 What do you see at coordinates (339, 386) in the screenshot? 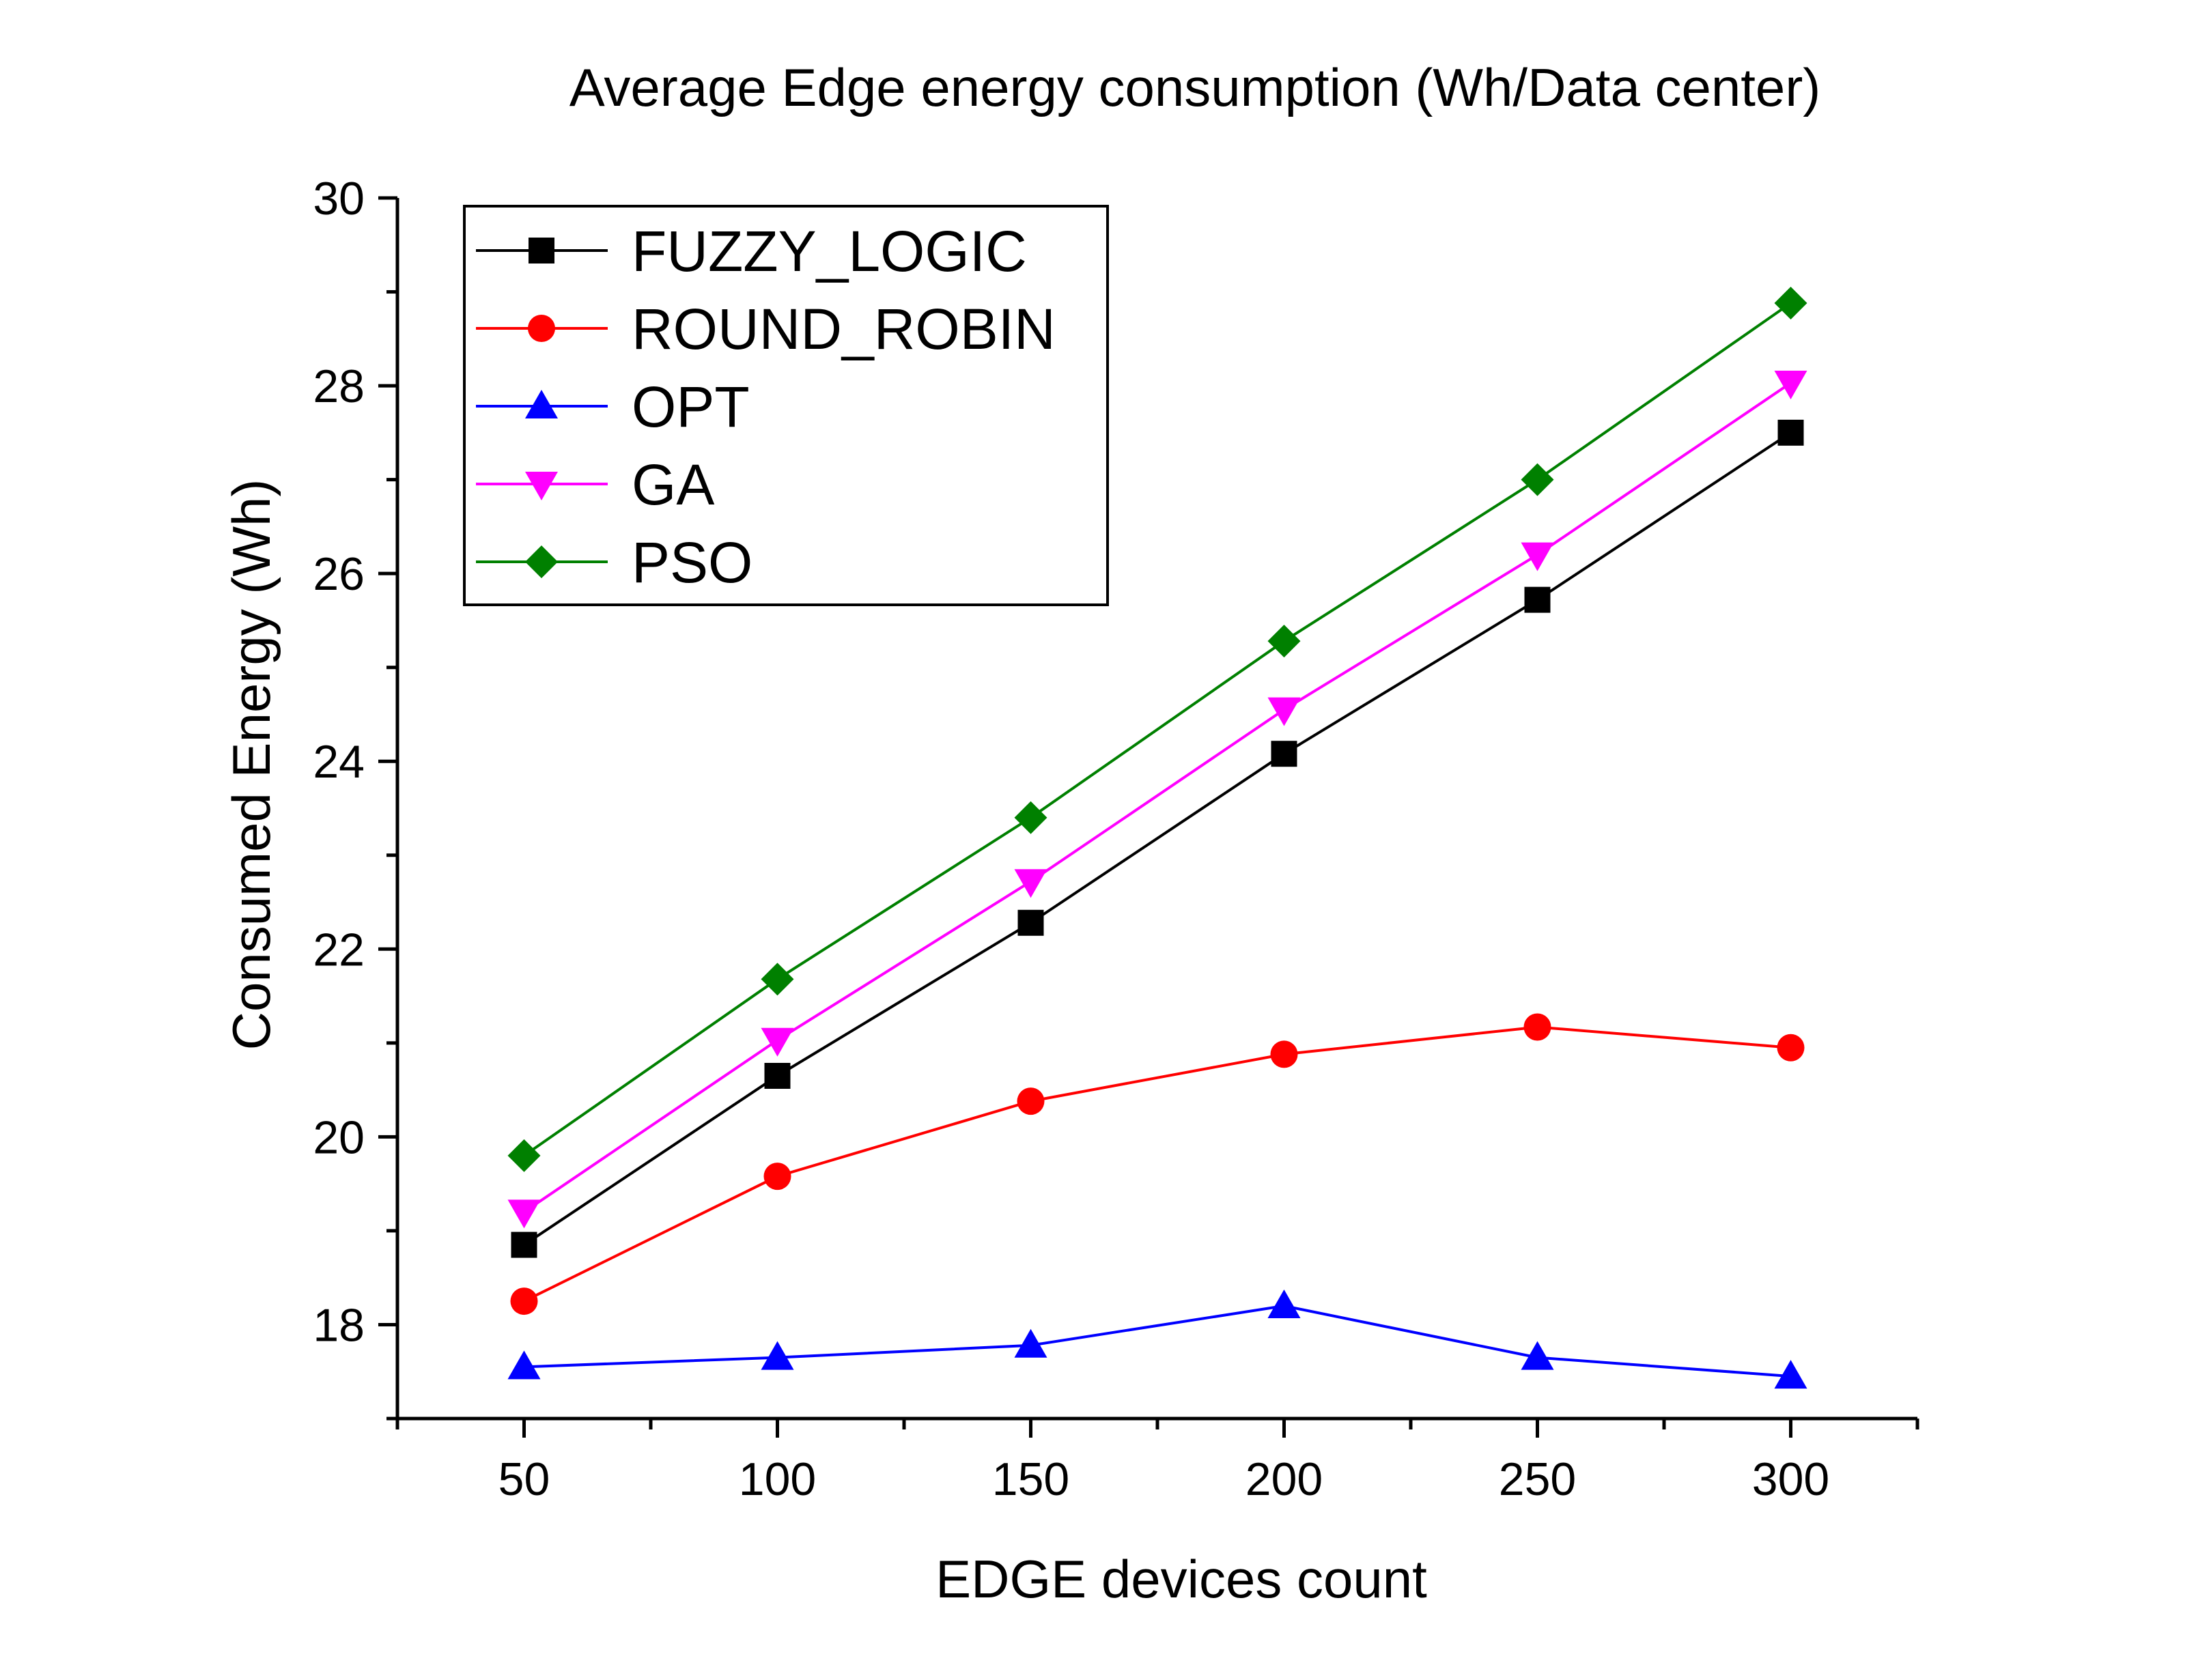
I see `y-tick-label: 28` at bounding box center [339, 386].